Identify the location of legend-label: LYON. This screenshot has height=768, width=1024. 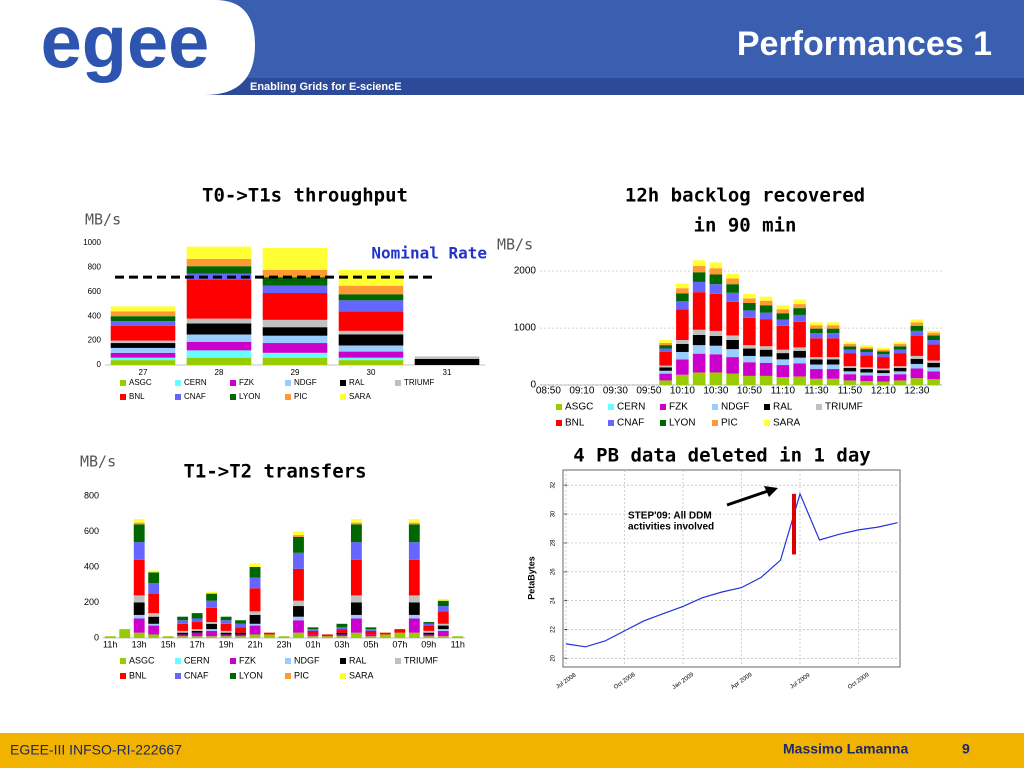
(251, 675).